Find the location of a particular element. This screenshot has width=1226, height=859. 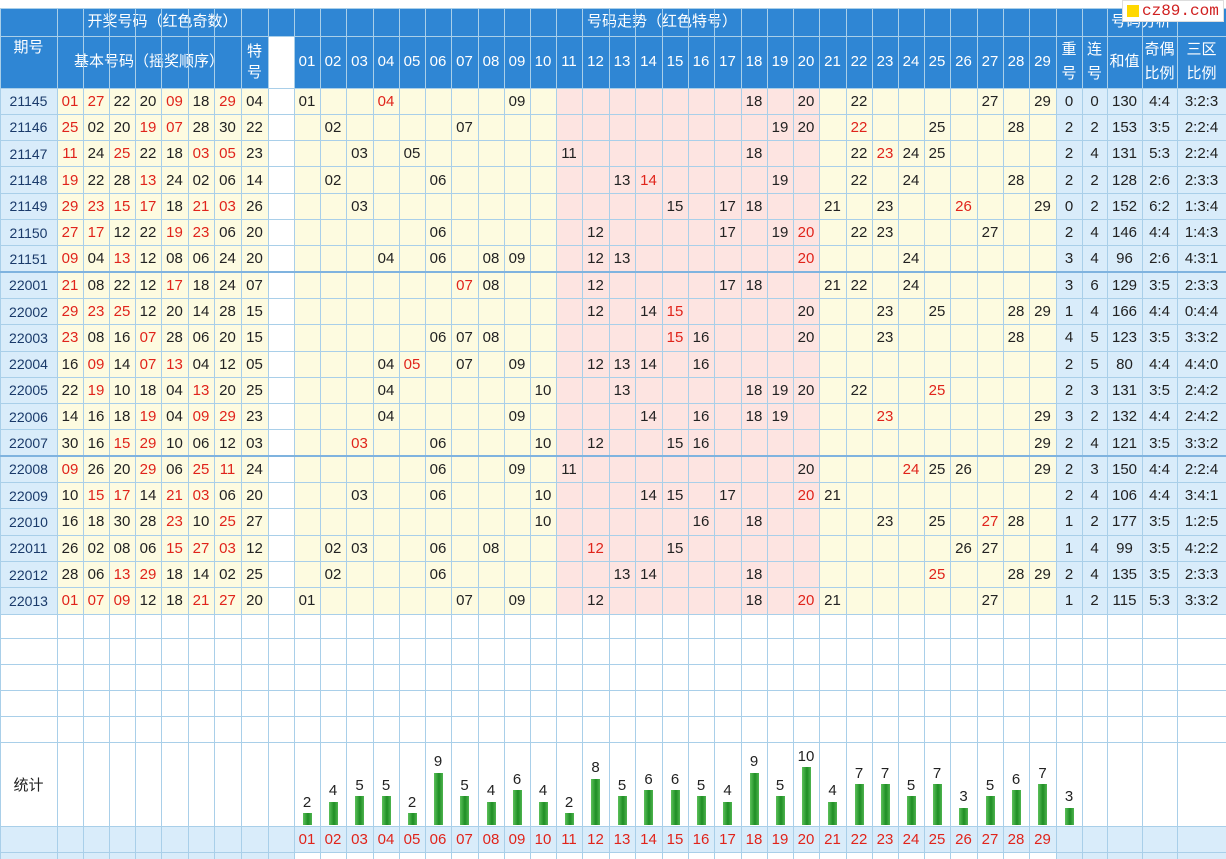

trend-cell: 09 is located at coordinates (517, 469).